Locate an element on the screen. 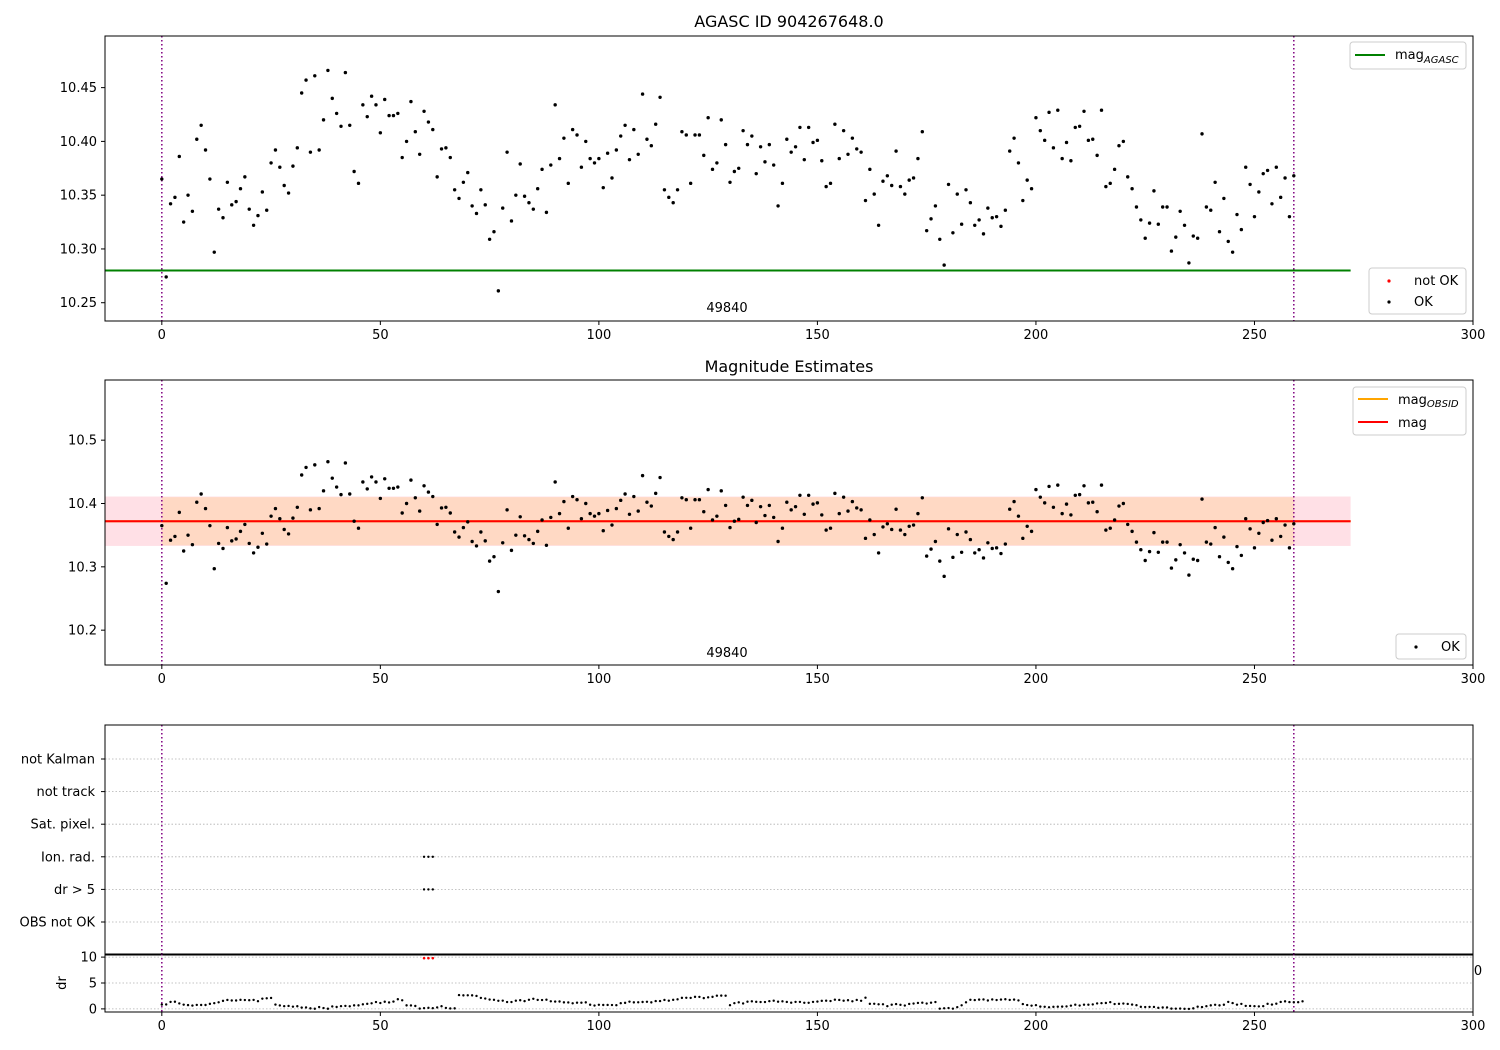 Image resolution: width=1500 pixels, height=1050 pixels. panel-4-dr: 0 50 100 150 200 250 300 0 5 10 dr 0 is located at coordinates (770, 992).